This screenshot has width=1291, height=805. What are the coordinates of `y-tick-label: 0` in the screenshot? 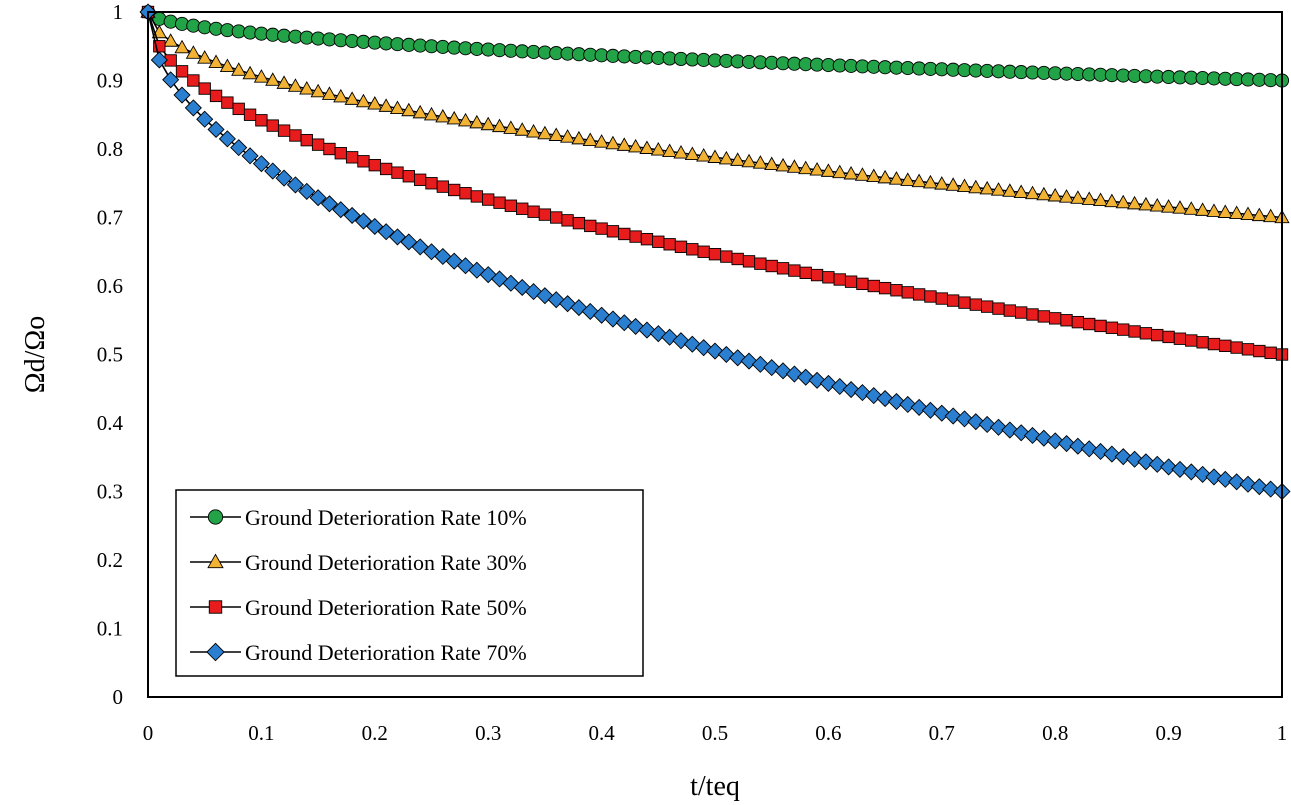 It's located at (118, 697).